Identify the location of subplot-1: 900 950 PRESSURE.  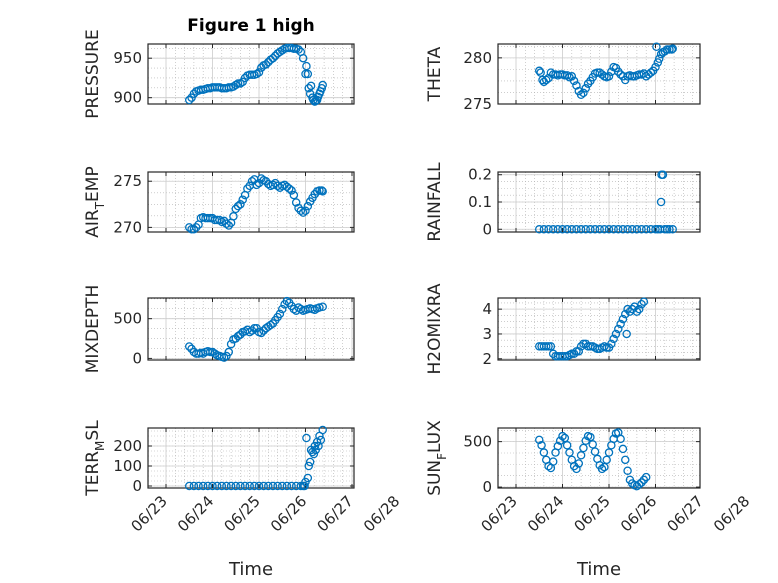
(219, 74).